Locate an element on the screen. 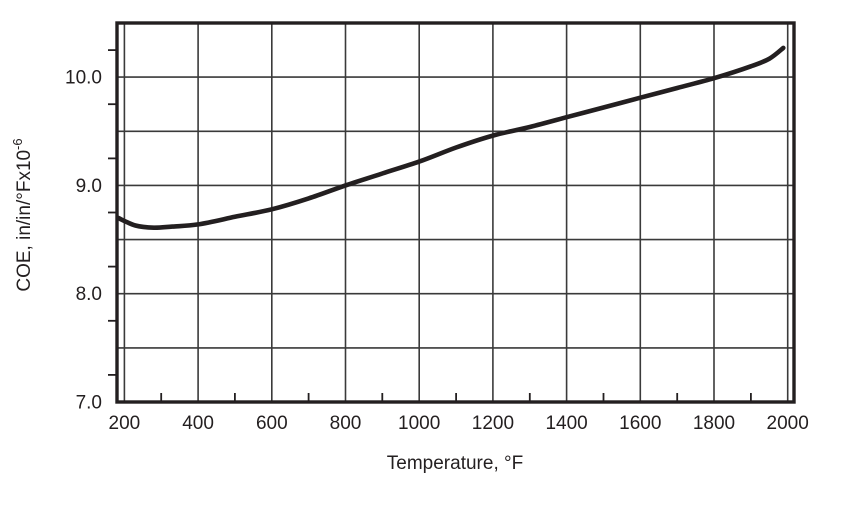 This screenshot has width=859, height=510. y-tick-label: 10.0 is located at coordinates (83, 78).